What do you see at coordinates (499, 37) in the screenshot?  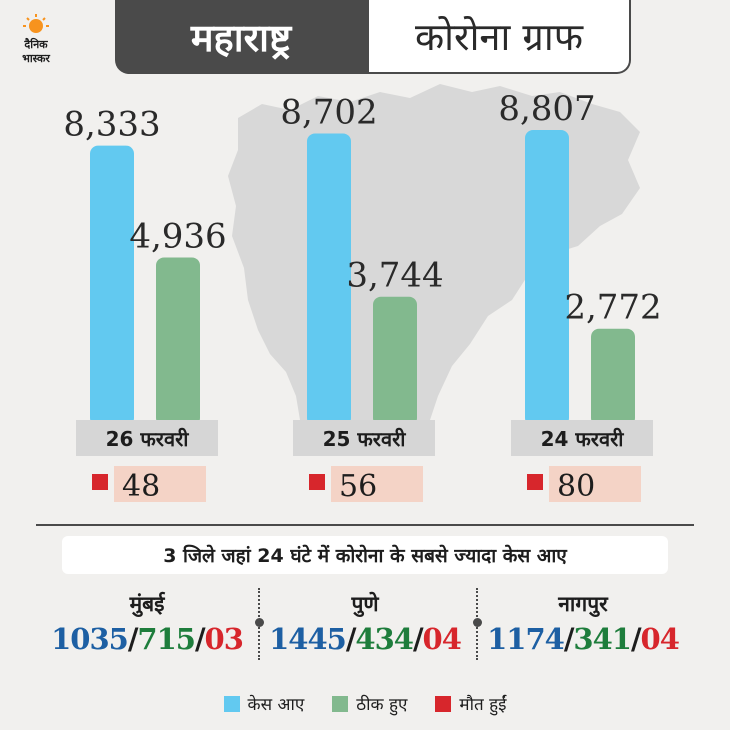 I see `title-topic: कोरोना ग्राफ` at bounding box center [499, 37].